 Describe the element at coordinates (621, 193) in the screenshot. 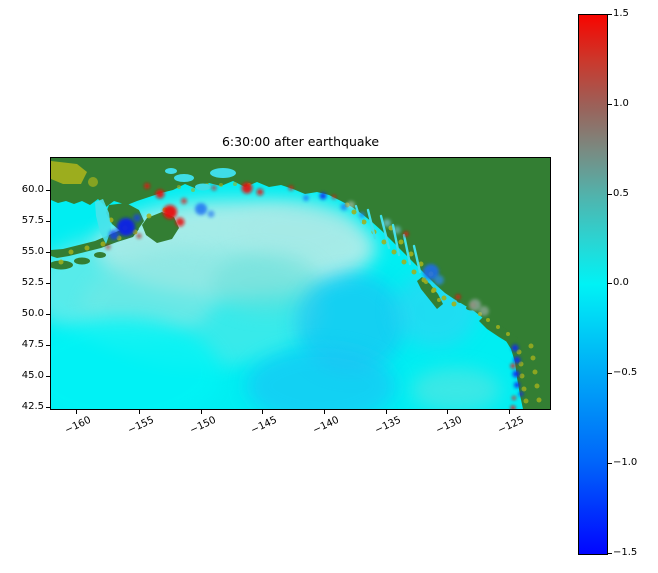

I see `colorbar-tick-label: 0.5` at that location.